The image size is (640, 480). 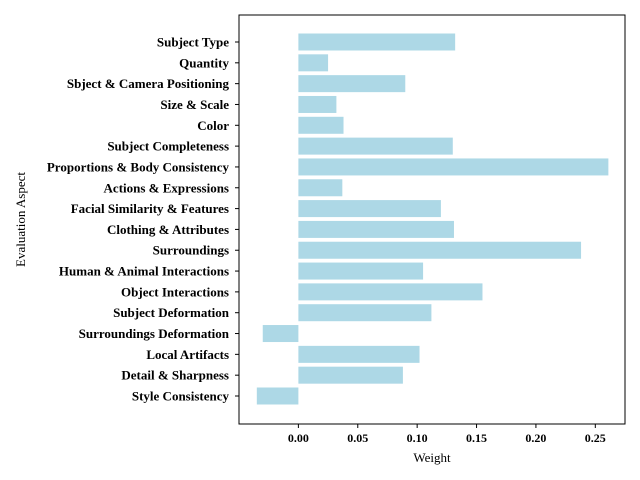 I want to click on category-label: Subject Deformation, so click(x=171, y=312).